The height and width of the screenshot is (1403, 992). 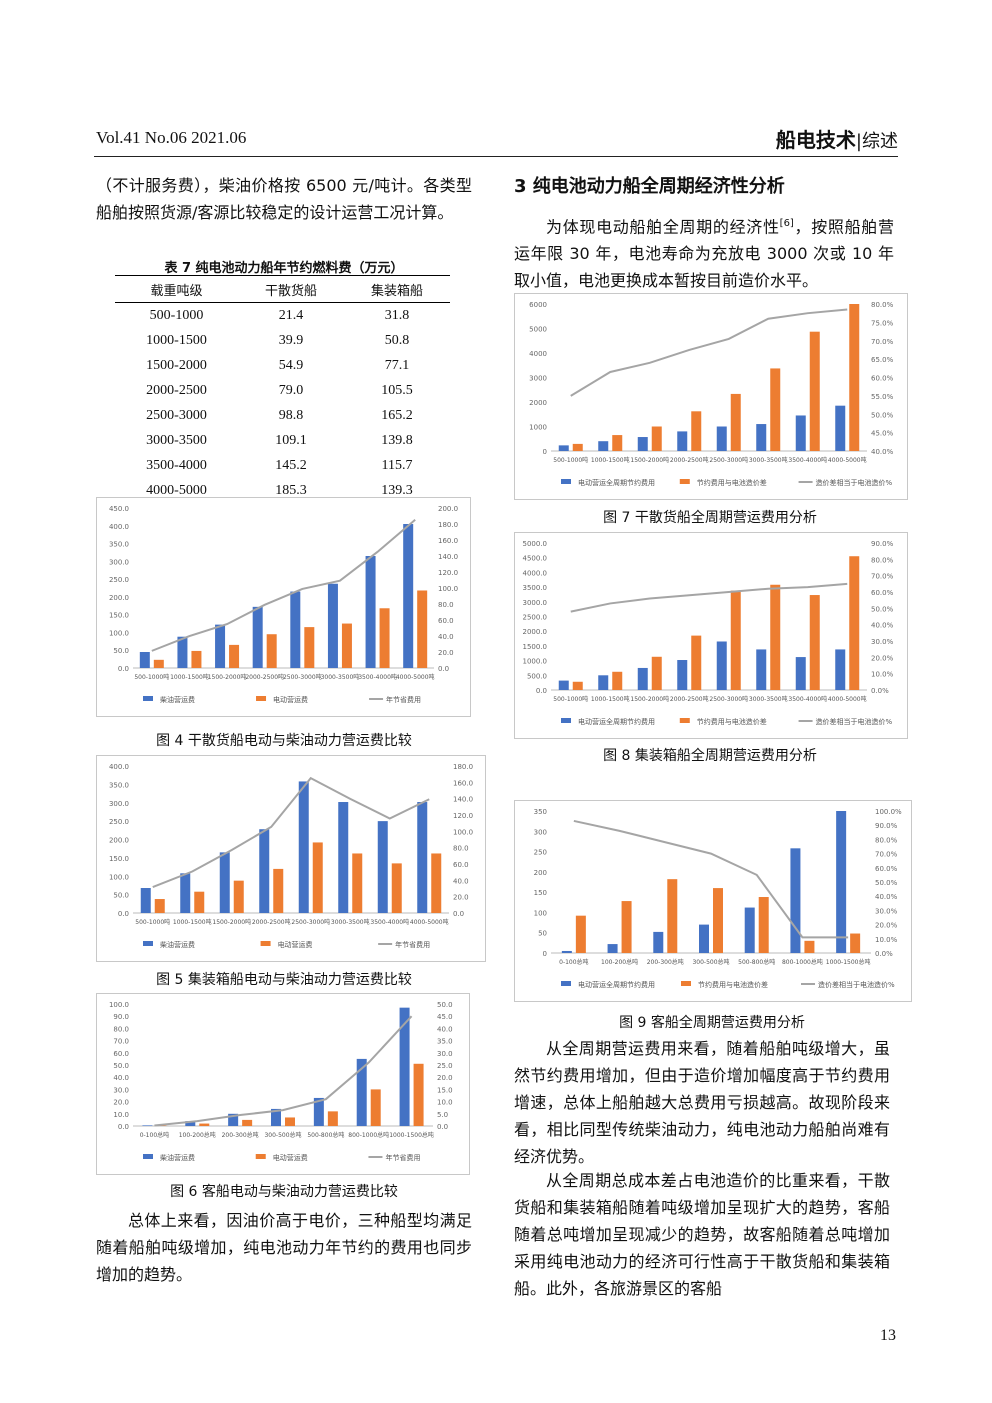 I want to click on fig8-ytick: 4500.0, so click(x=535, y=559).